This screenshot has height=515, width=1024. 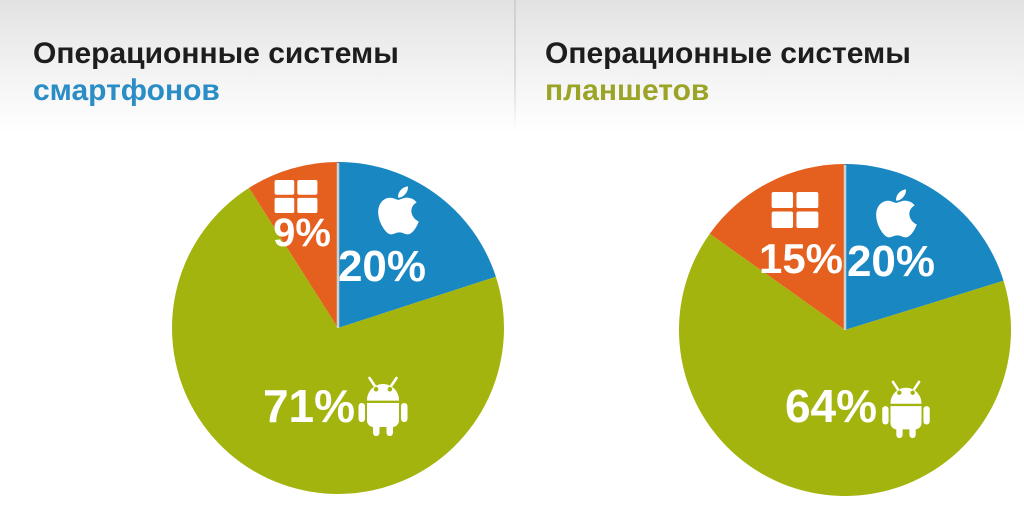 I want to click on pie-slice-ios, so click(x=417, y=245).